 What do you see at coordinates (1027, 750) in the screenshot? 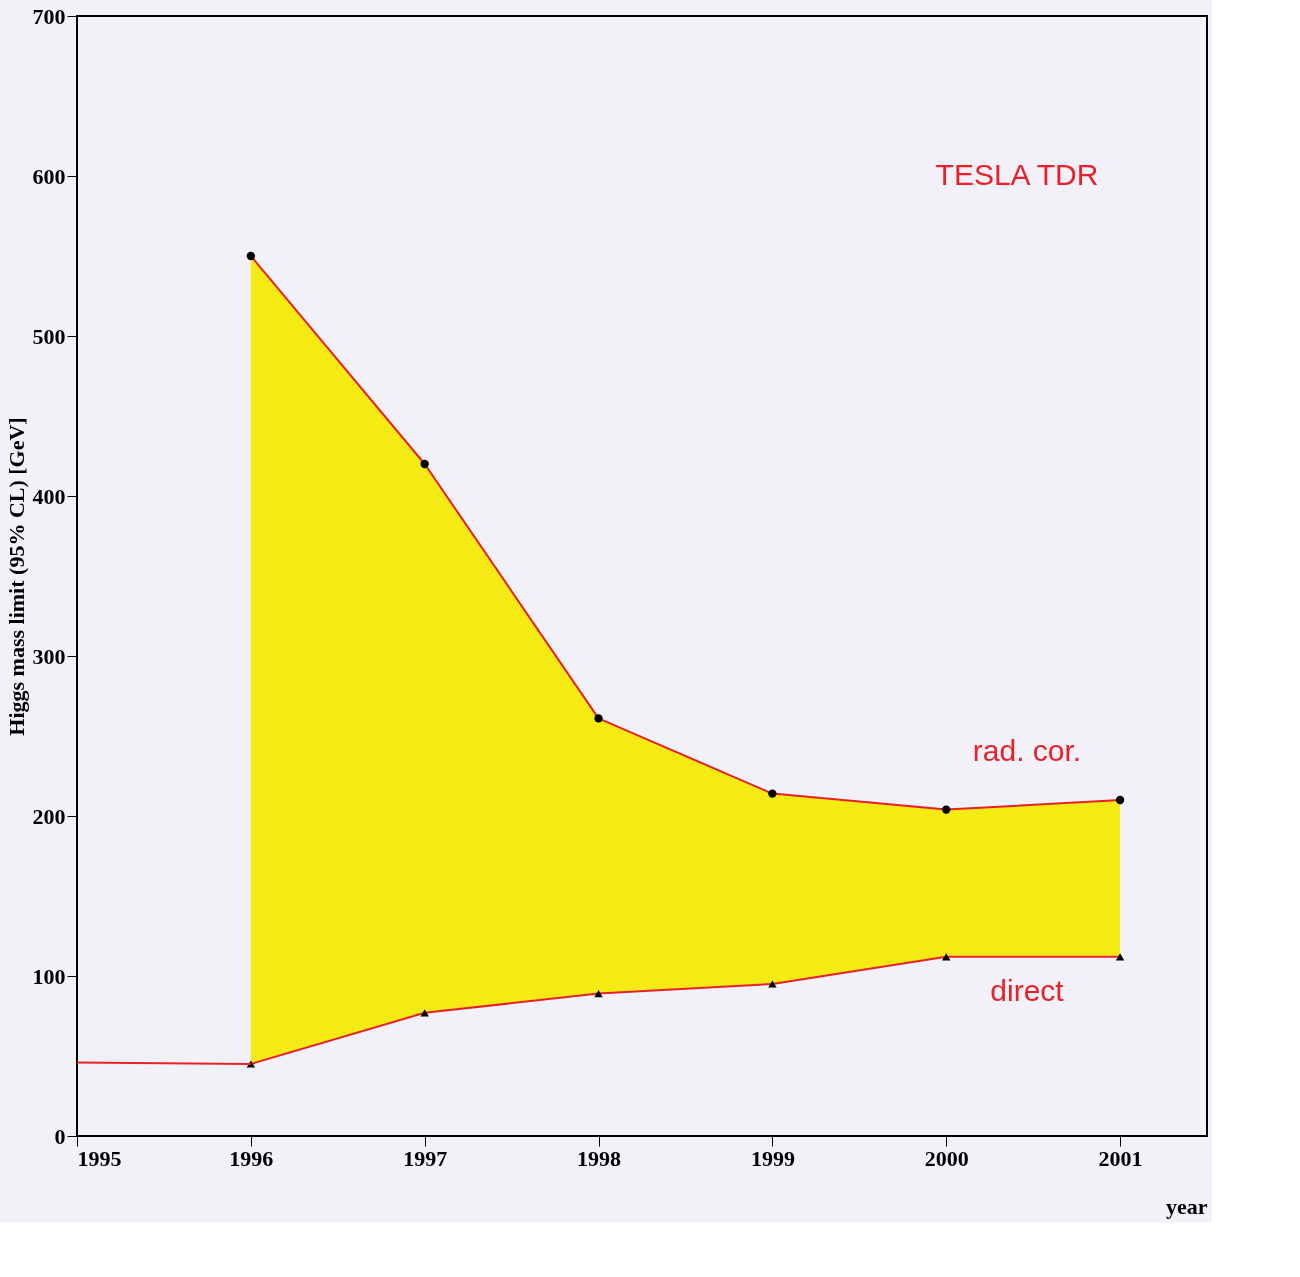
I see `annotation: rad. cor.` at bounding box center [1027, 750].